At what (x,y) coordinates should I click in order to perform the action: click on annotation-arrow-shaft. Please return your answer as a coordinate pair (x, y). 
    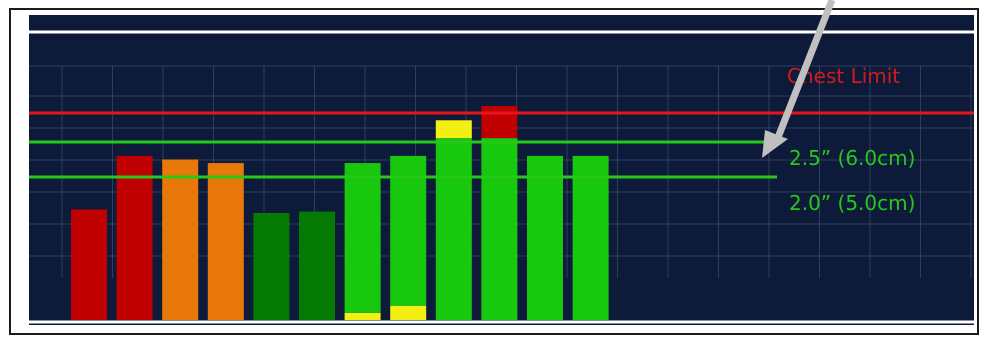
    Looking at the image, I should click on (804, 71).